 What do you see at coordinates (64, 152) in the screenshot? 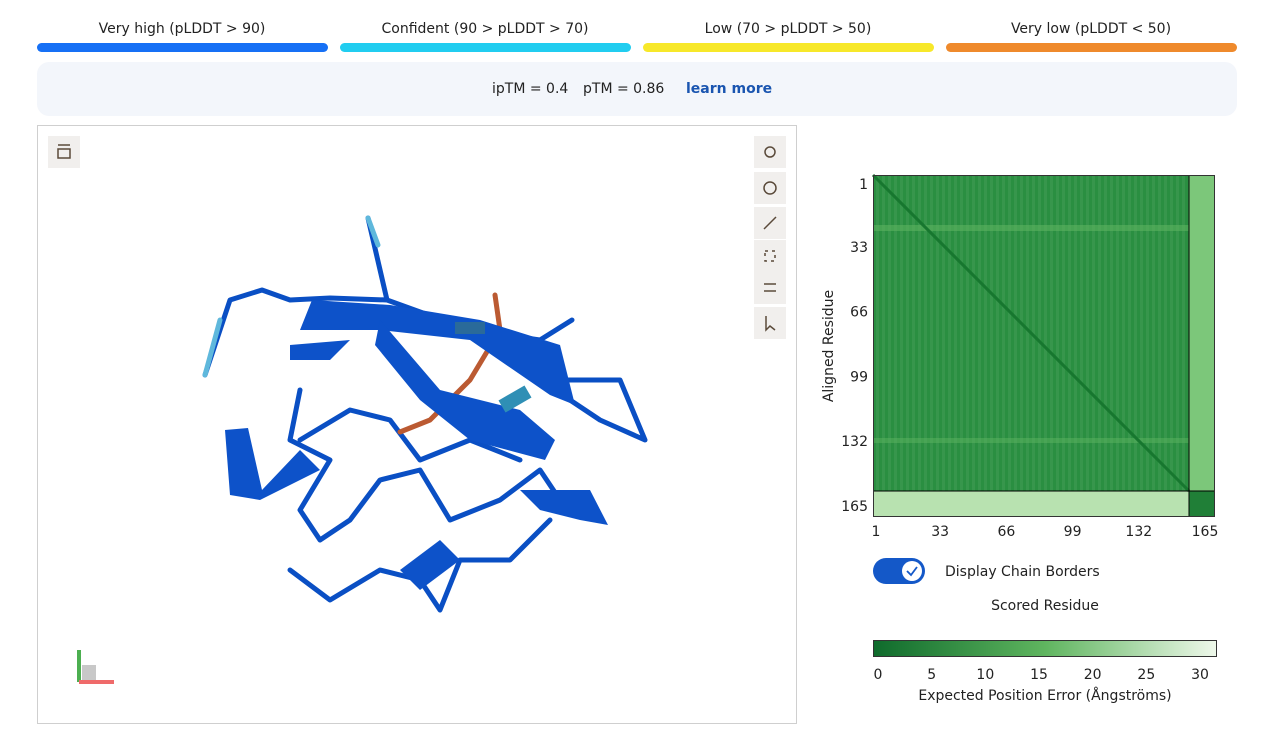
I see `play-button` at bounding box center [64, 152].